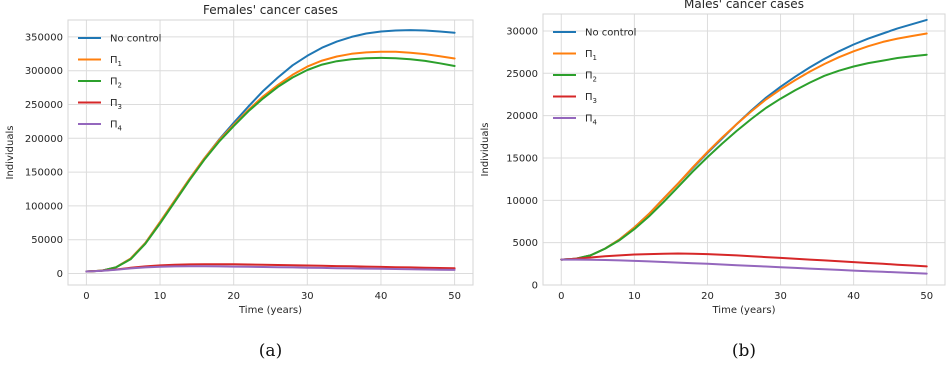  I want to click on y-tick-label: 300000, so click(44, 71).